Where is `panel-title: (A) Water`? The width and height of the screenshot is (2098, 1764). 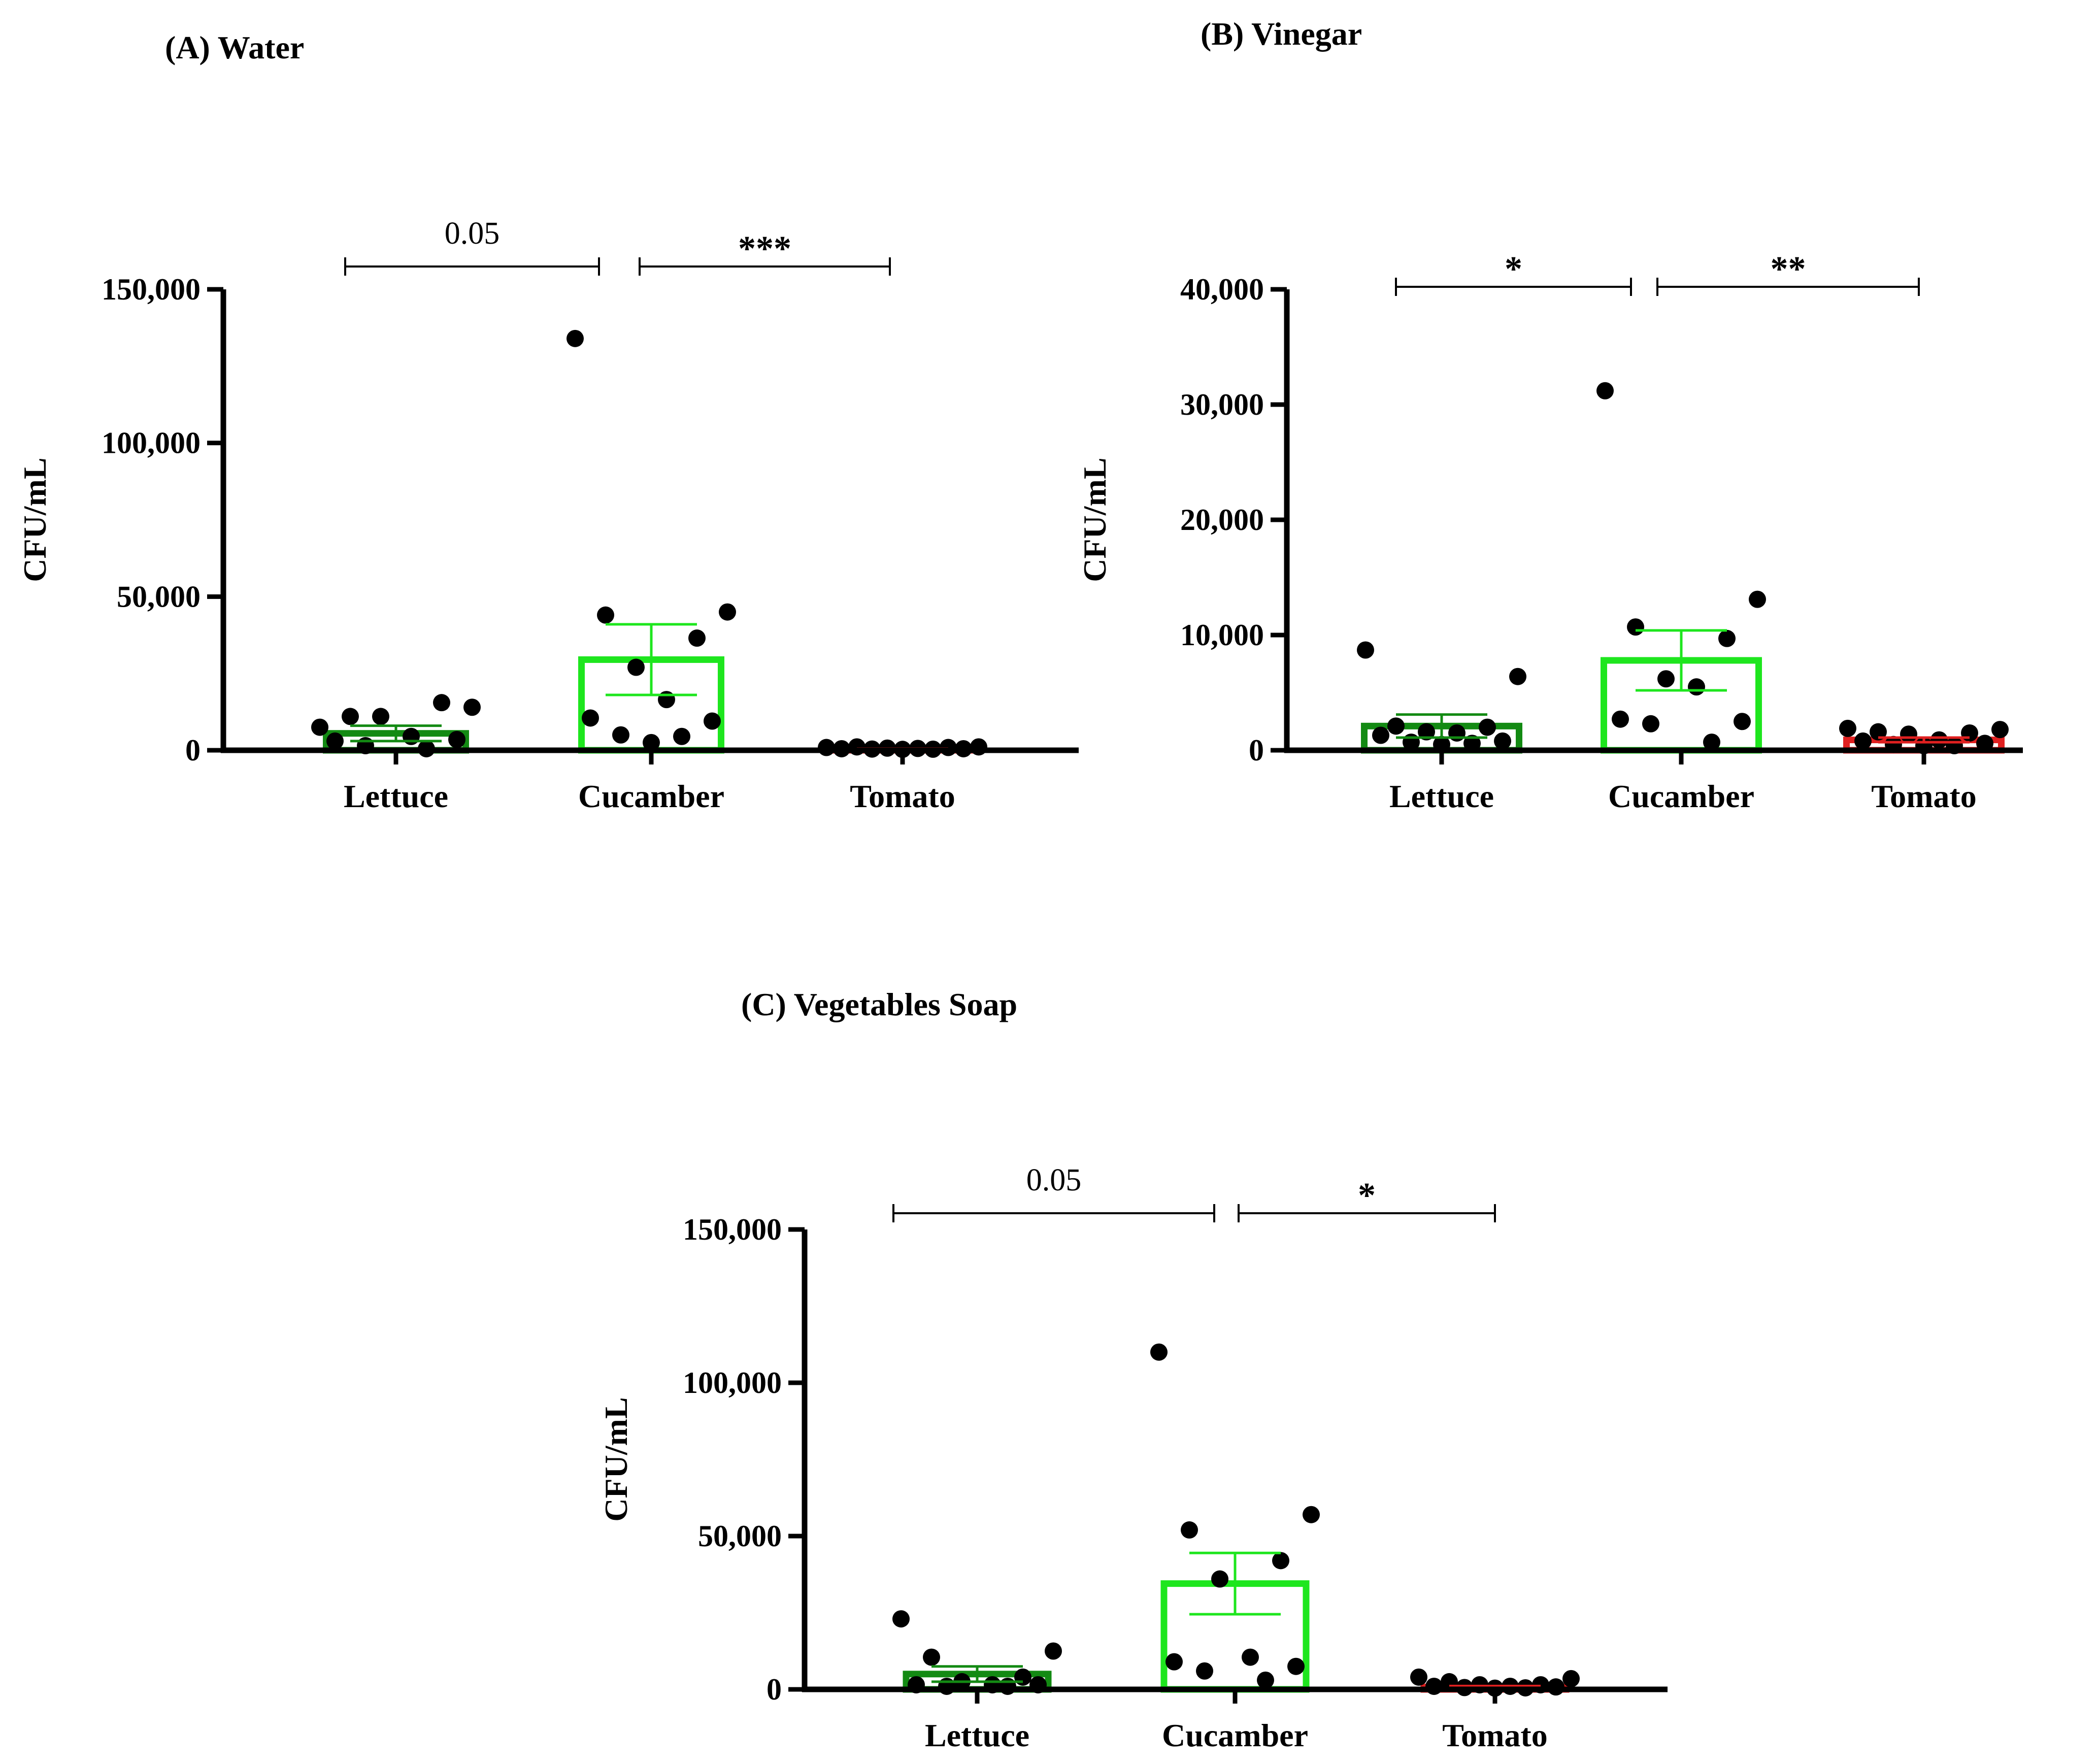
panel-title: (A) Water is located at coordinates (234, 47).